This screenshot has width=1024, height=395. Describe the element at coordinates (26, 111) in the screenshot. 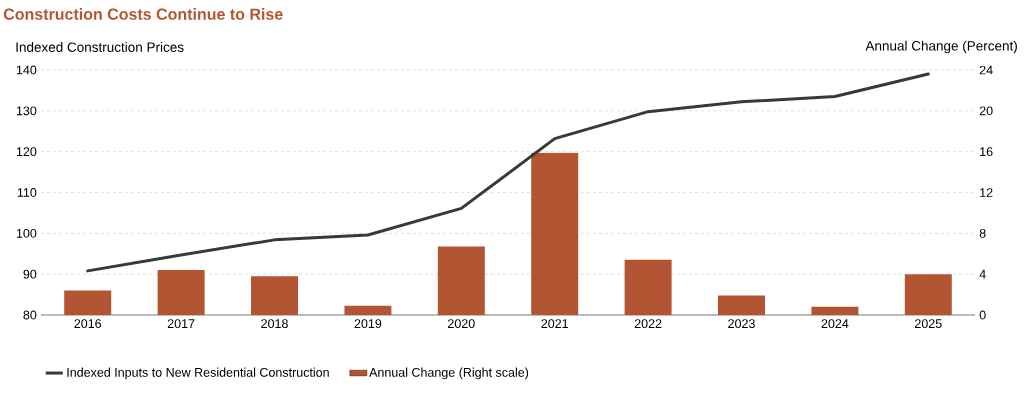

I see `y-tick-label: 130` at that location.